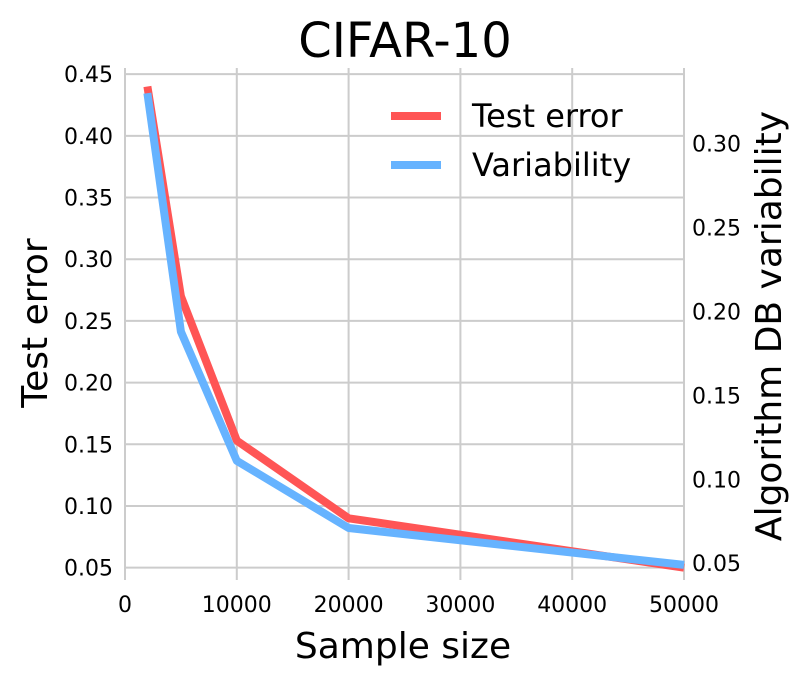 The width and height of the screenshot is (805, 679). I want to click on x-tick-label: 10000, so click(237, 605).